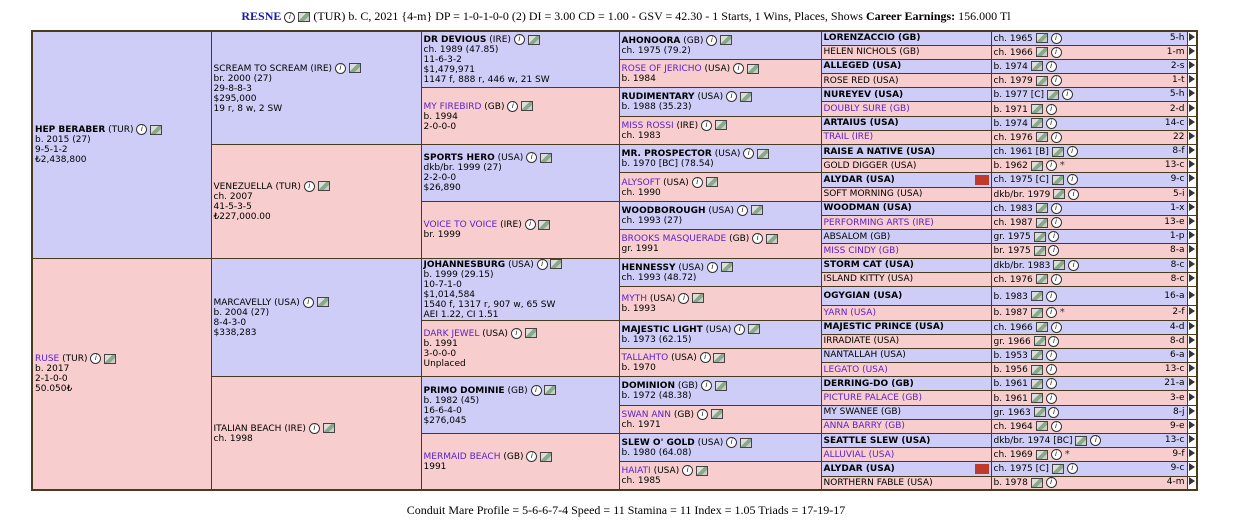 The width and height of the screenshot is (1252, 520). I want to click on horse-link: STORM CAT (USA), so click(868, 265).